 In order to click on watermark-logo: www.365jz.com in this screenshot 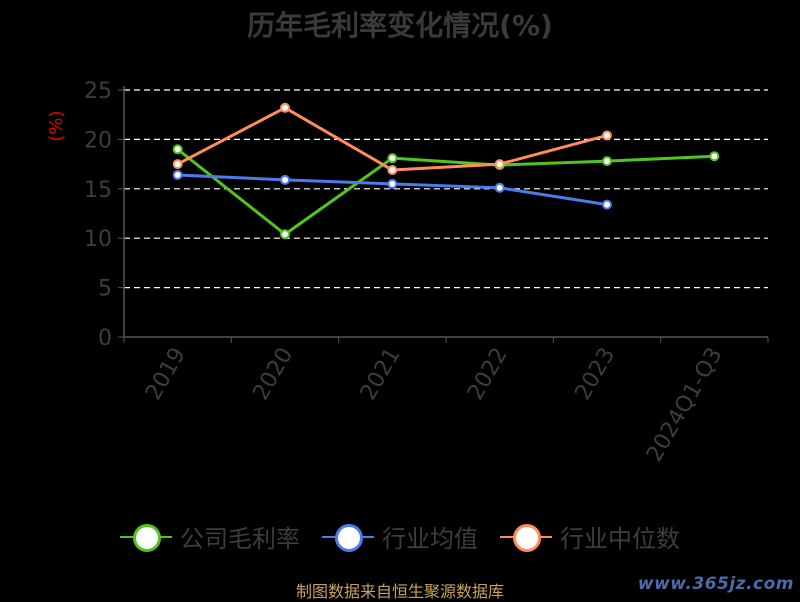, I will do `click(715, 584)`.